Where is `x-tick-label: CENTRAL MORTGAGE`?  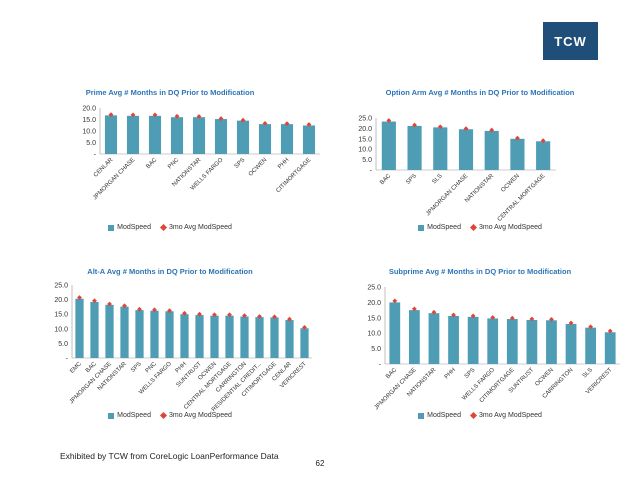 x-tick-label: CENTRAL MORTGAGE is located at coordinates (522, 198).